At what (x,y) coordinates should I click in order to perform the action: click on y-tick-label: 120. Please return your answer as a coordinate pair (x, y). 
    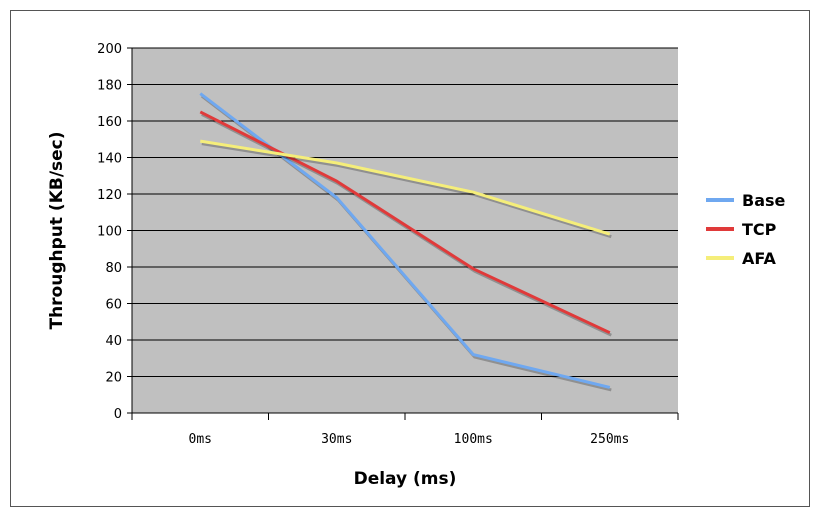
    Looking at the image, I should click on (109, 195).